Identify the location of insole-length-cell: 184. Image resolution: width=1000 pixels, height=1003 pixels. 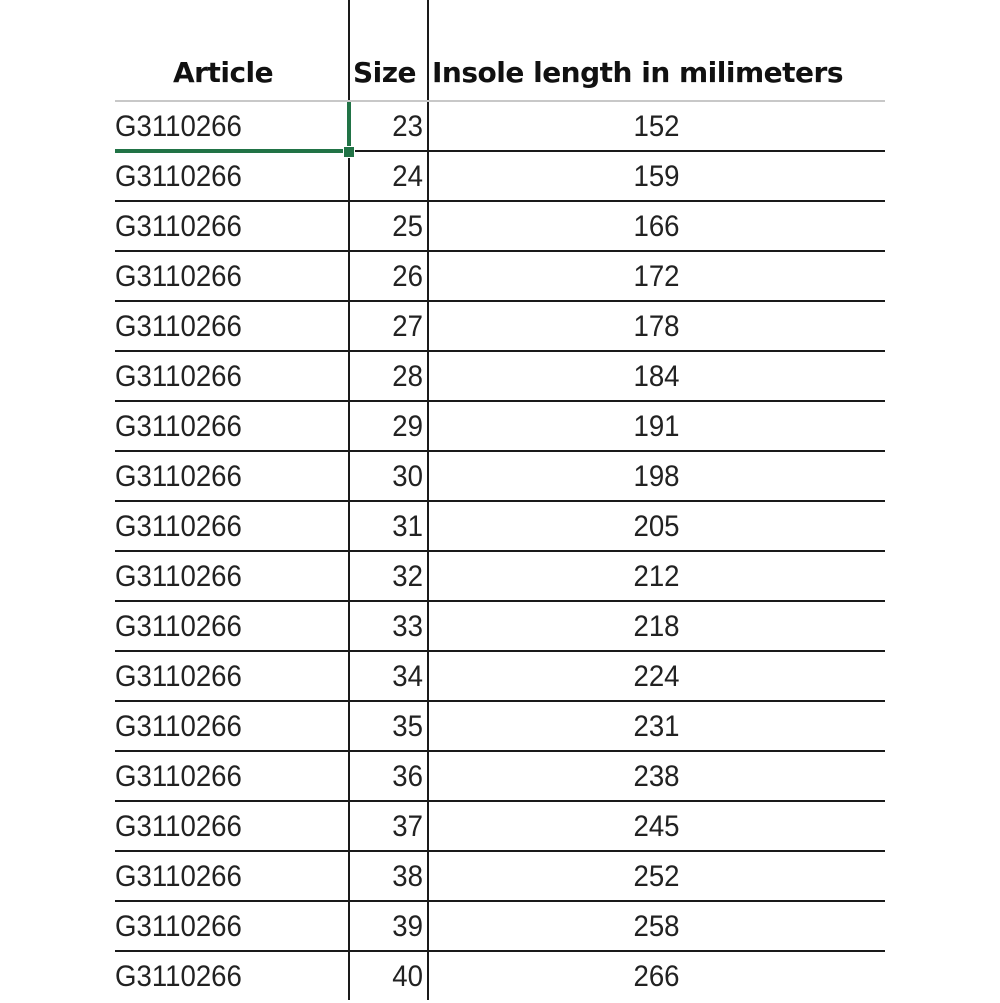
(656, 376).